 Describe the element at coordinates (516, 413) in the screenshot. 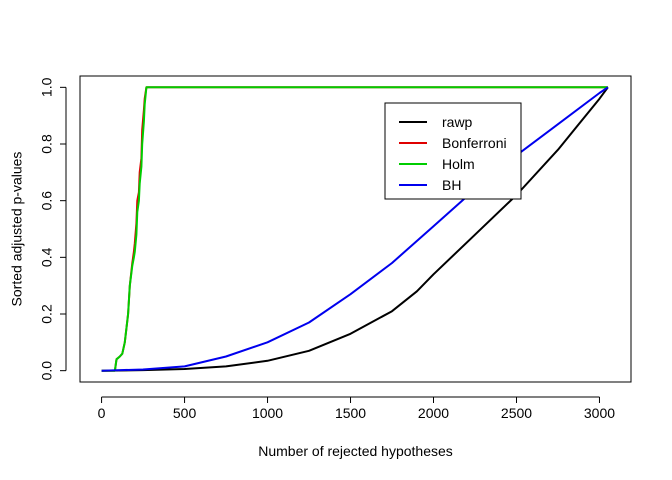

I see `x-tick-label: 2500` at that location.